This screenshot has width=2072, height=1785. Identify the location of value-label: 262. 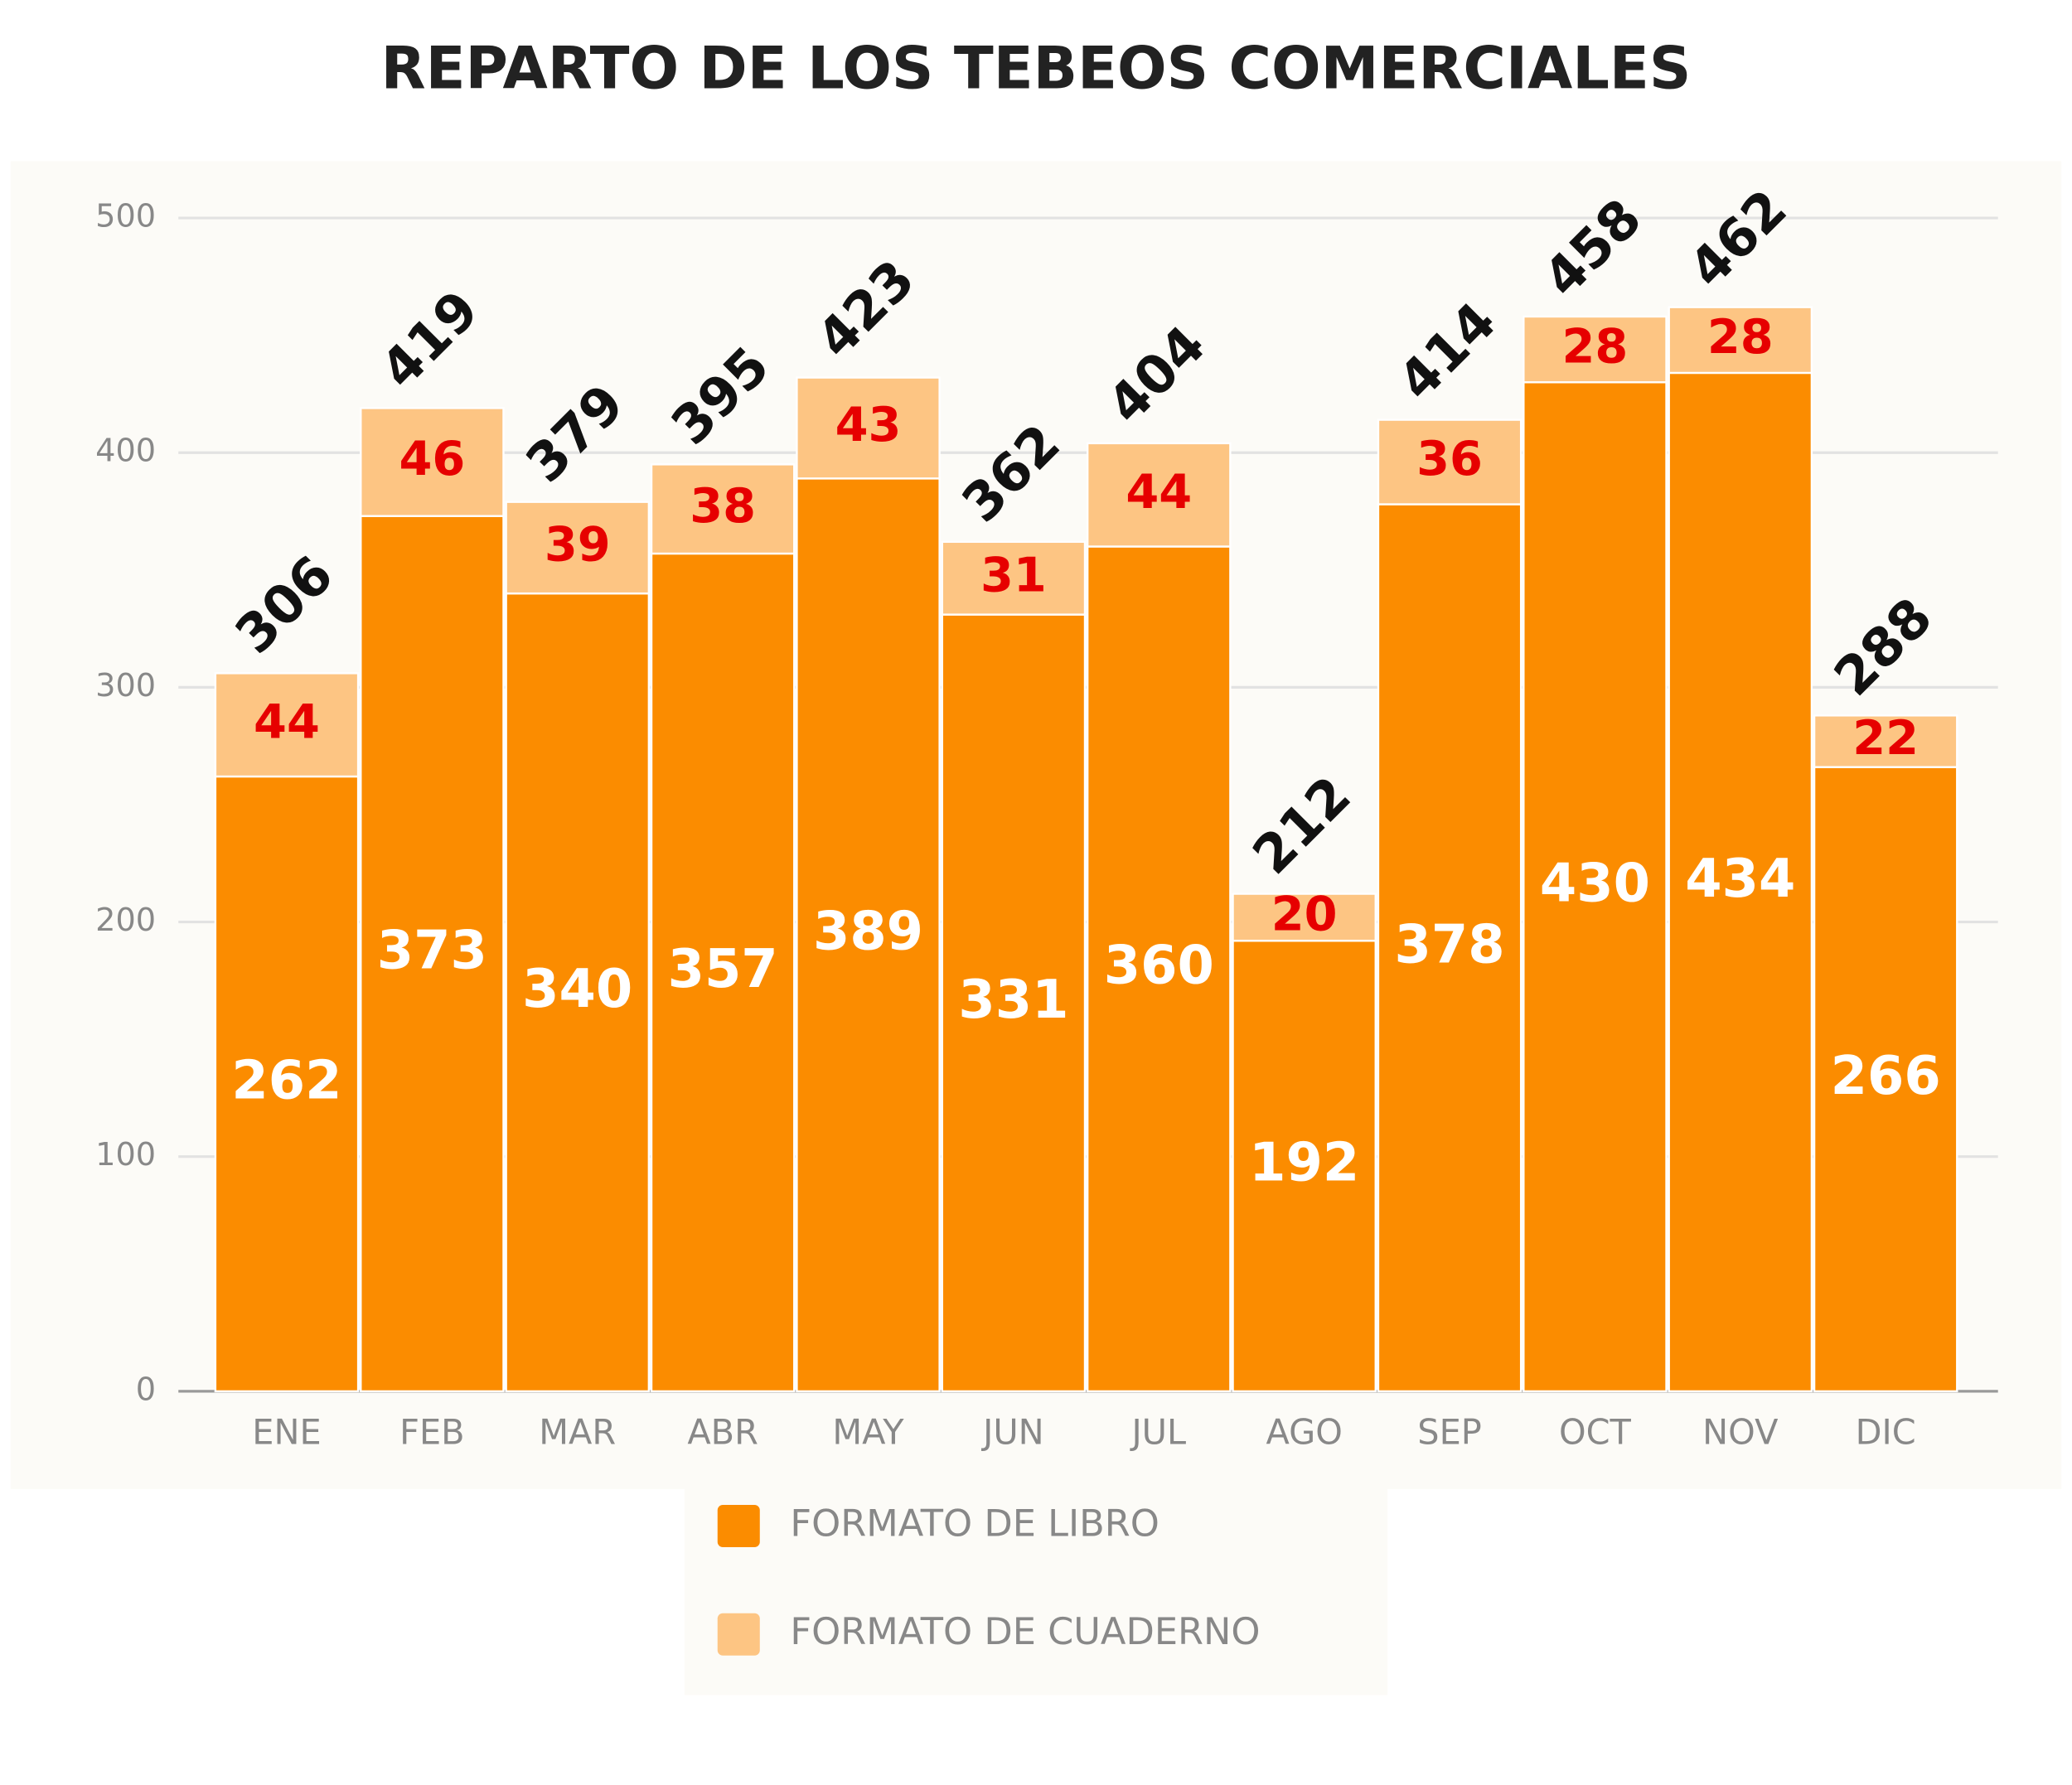
(286, 1080).